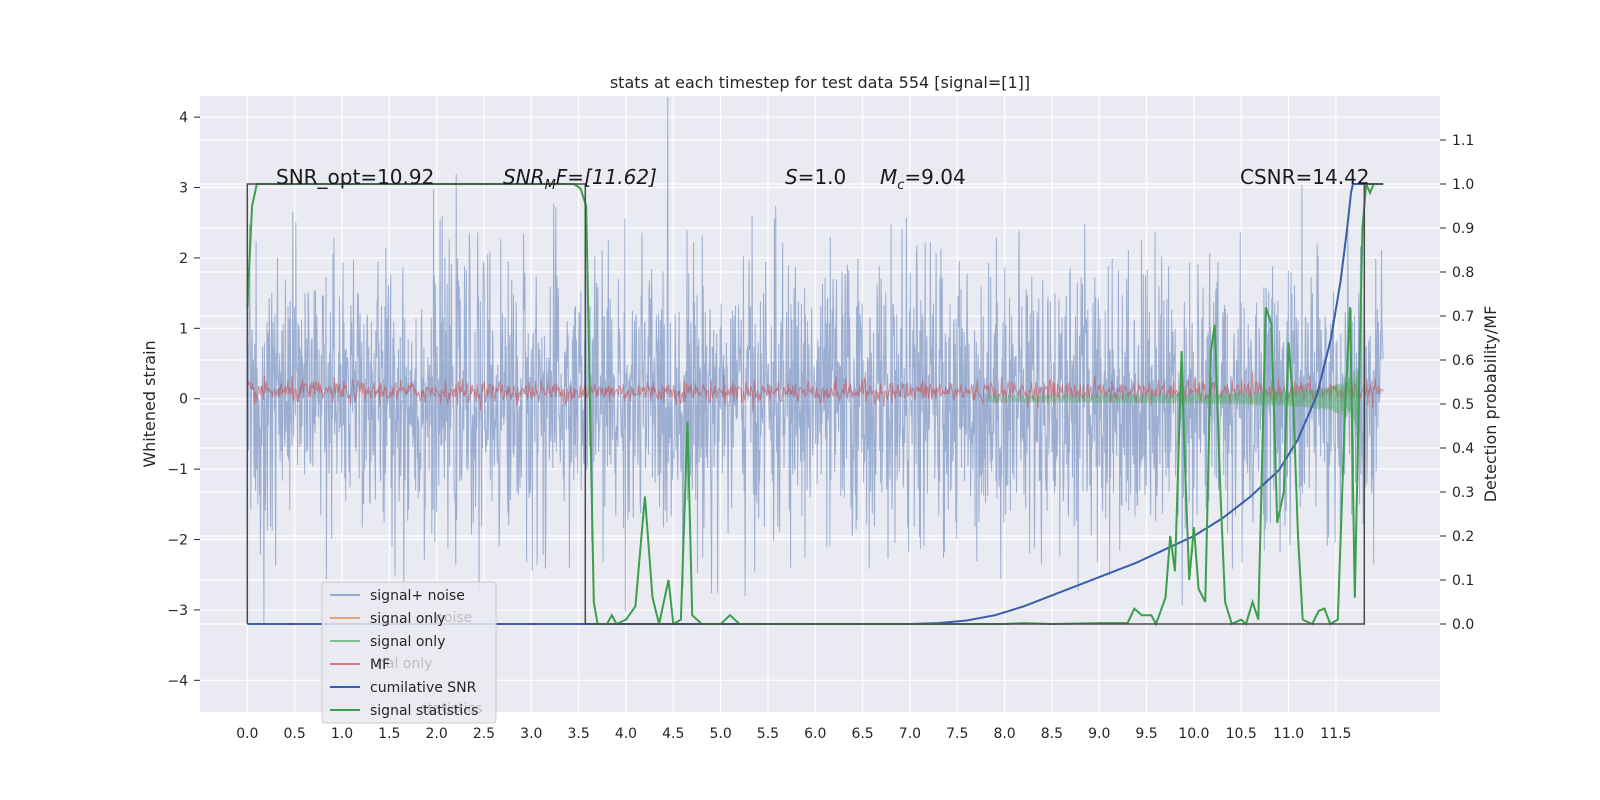 Image resolution: width=1600 pixels, height=800 pixels. What do you see at coordinates (423, 688) in the screenshot?
I see `legend-label-cumulative-snr: cumilative SNR` at bounding box center [423, 688].